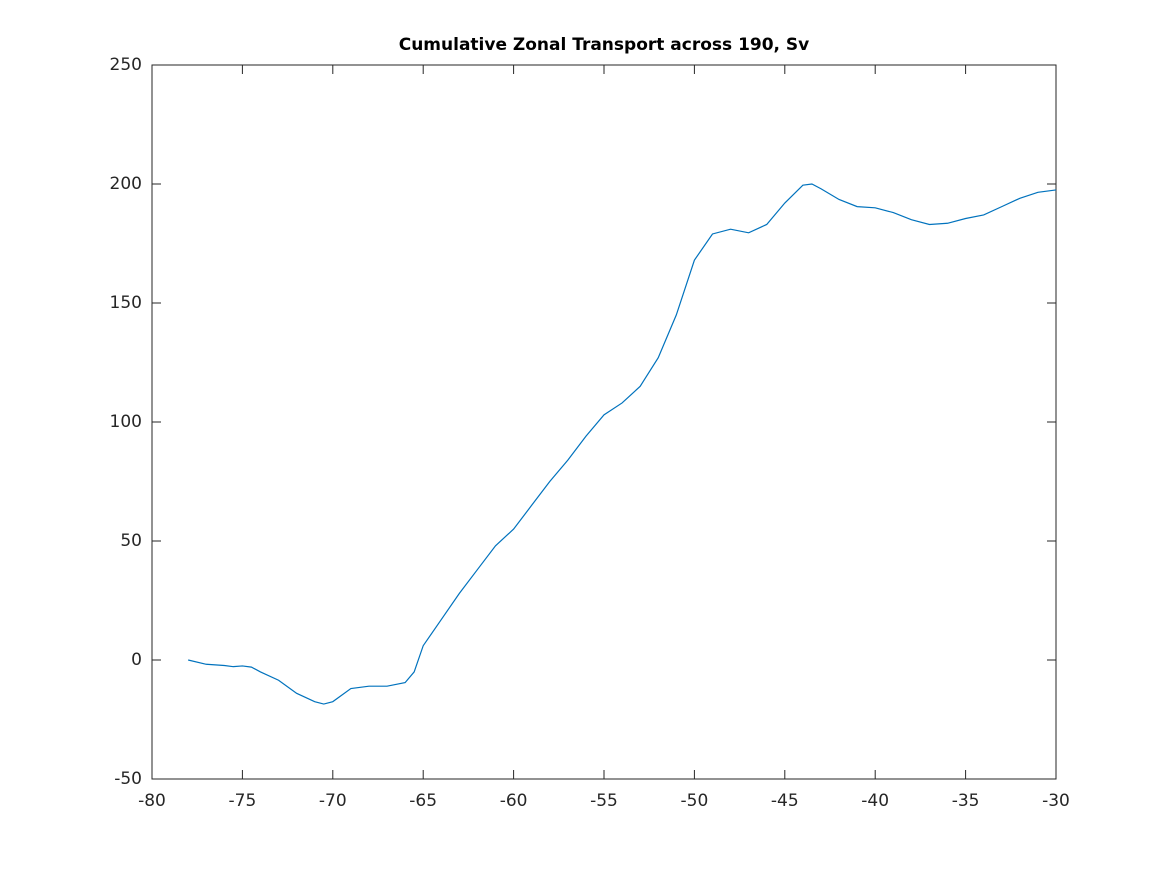  What do you see at coordinates (966, 801) in the screenshot?
I see `x-tick-label: -35` at bounding box center [966, 801].